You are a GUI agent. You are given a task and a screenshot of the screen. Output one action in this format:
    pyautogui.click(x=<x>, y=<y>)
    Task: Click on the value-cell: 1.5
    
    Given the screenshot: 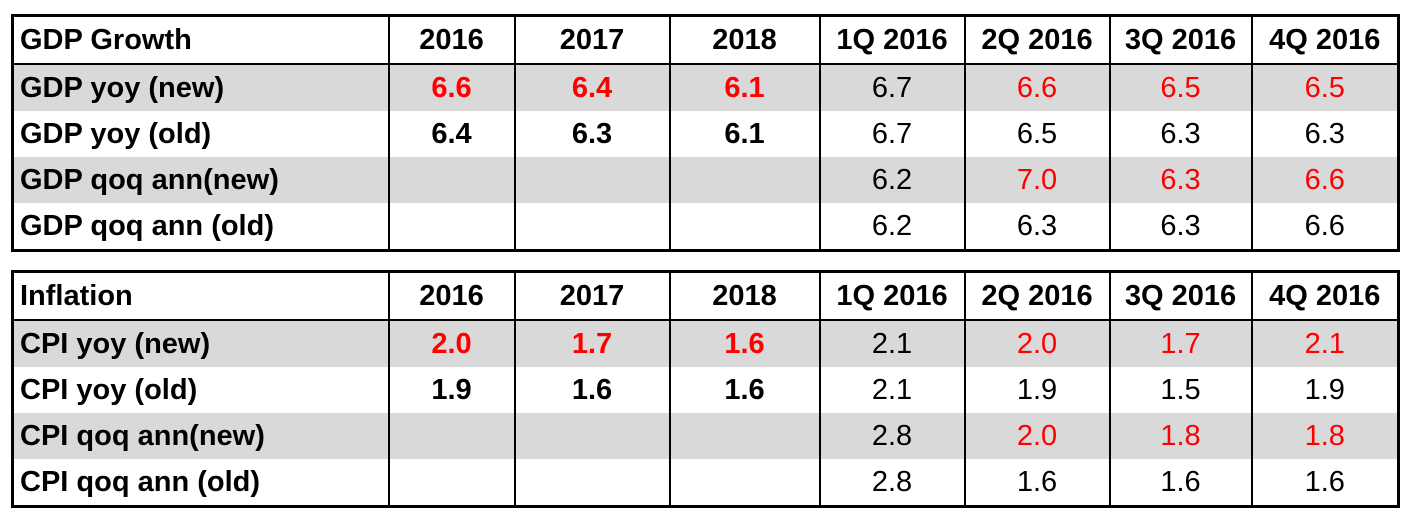 What is the action you would take?
    pyautogui.click(x=1180, y=390)
    